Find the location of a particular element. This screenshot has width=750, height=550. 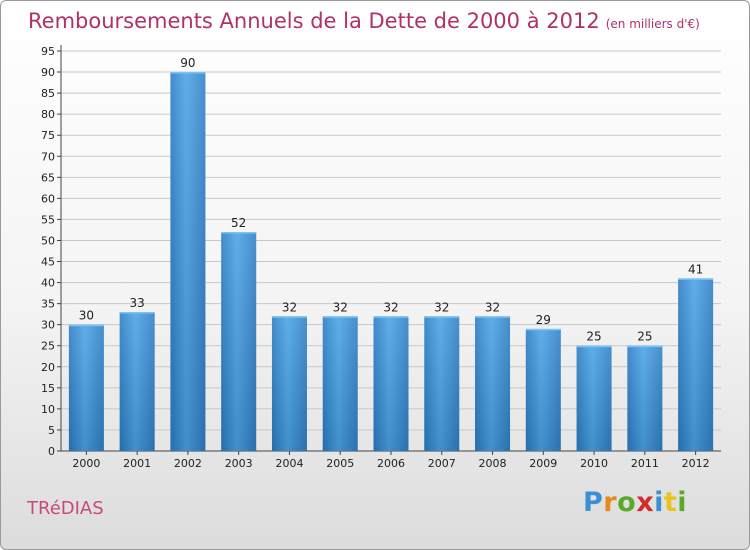

chart-unit-note: (en milliers d'€) is located at coordinates (652, 24).